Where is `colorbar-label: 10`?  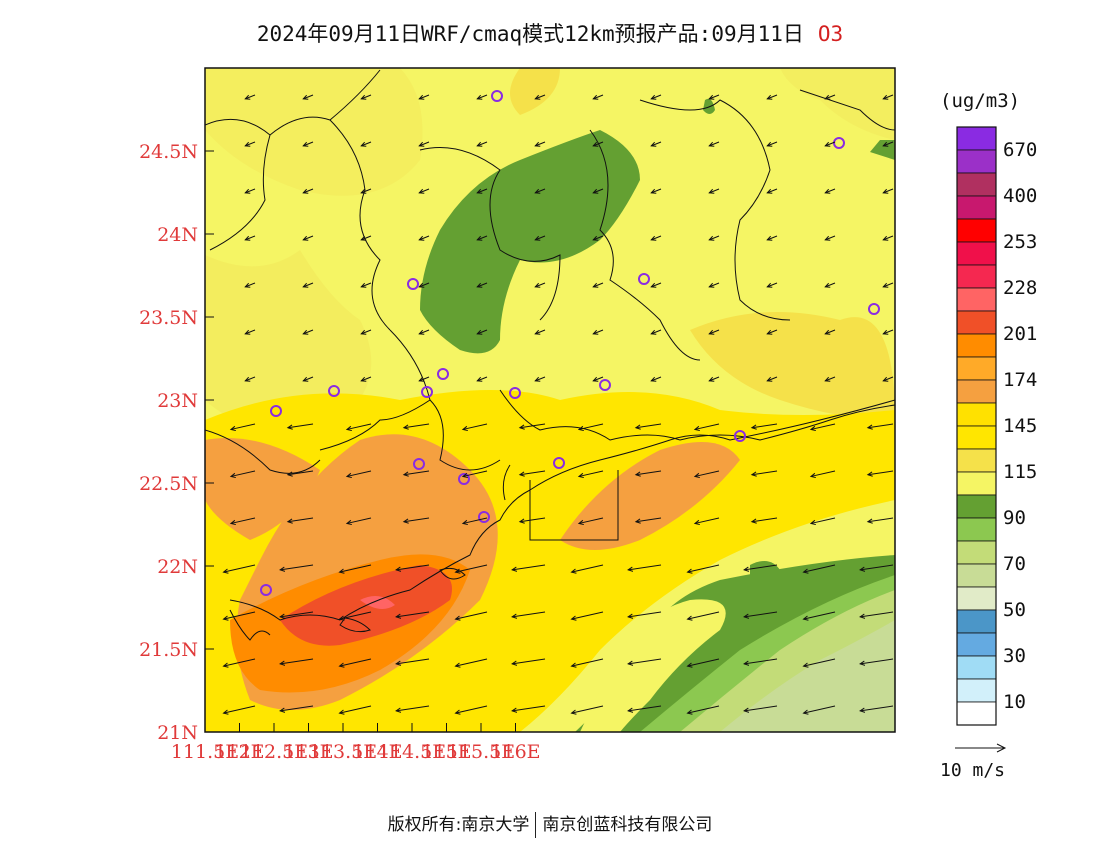 colorbar-label: 10 is located at coordinates (1014, 702).